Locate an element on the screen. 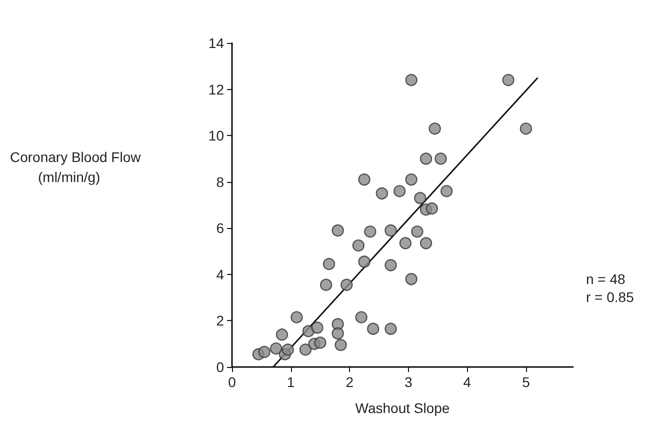  y-tick-label: 4 is located at coordinates (220, 274).